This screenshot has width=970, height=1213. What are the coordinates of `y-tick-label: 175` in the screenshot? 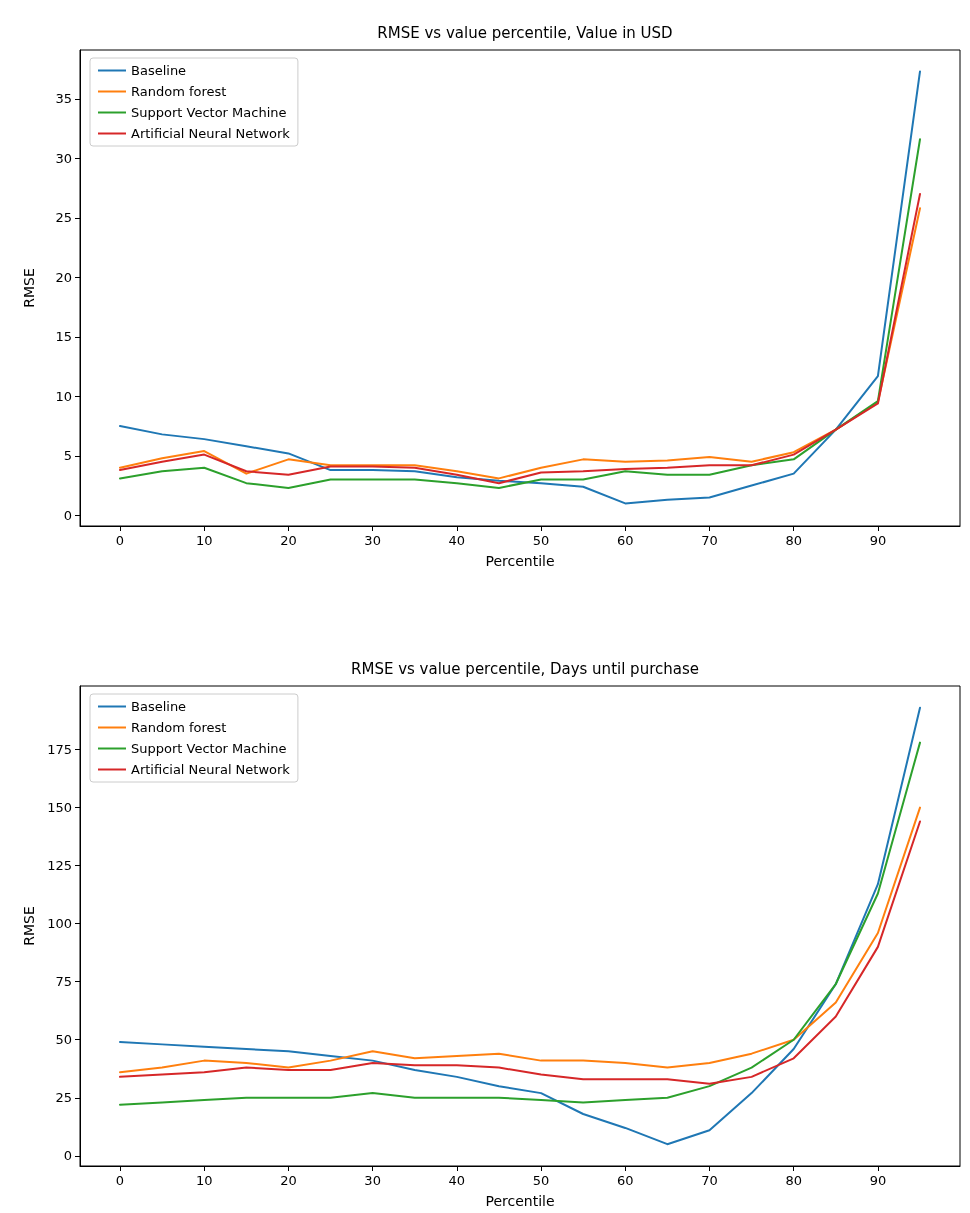 It's located at (59, 750).